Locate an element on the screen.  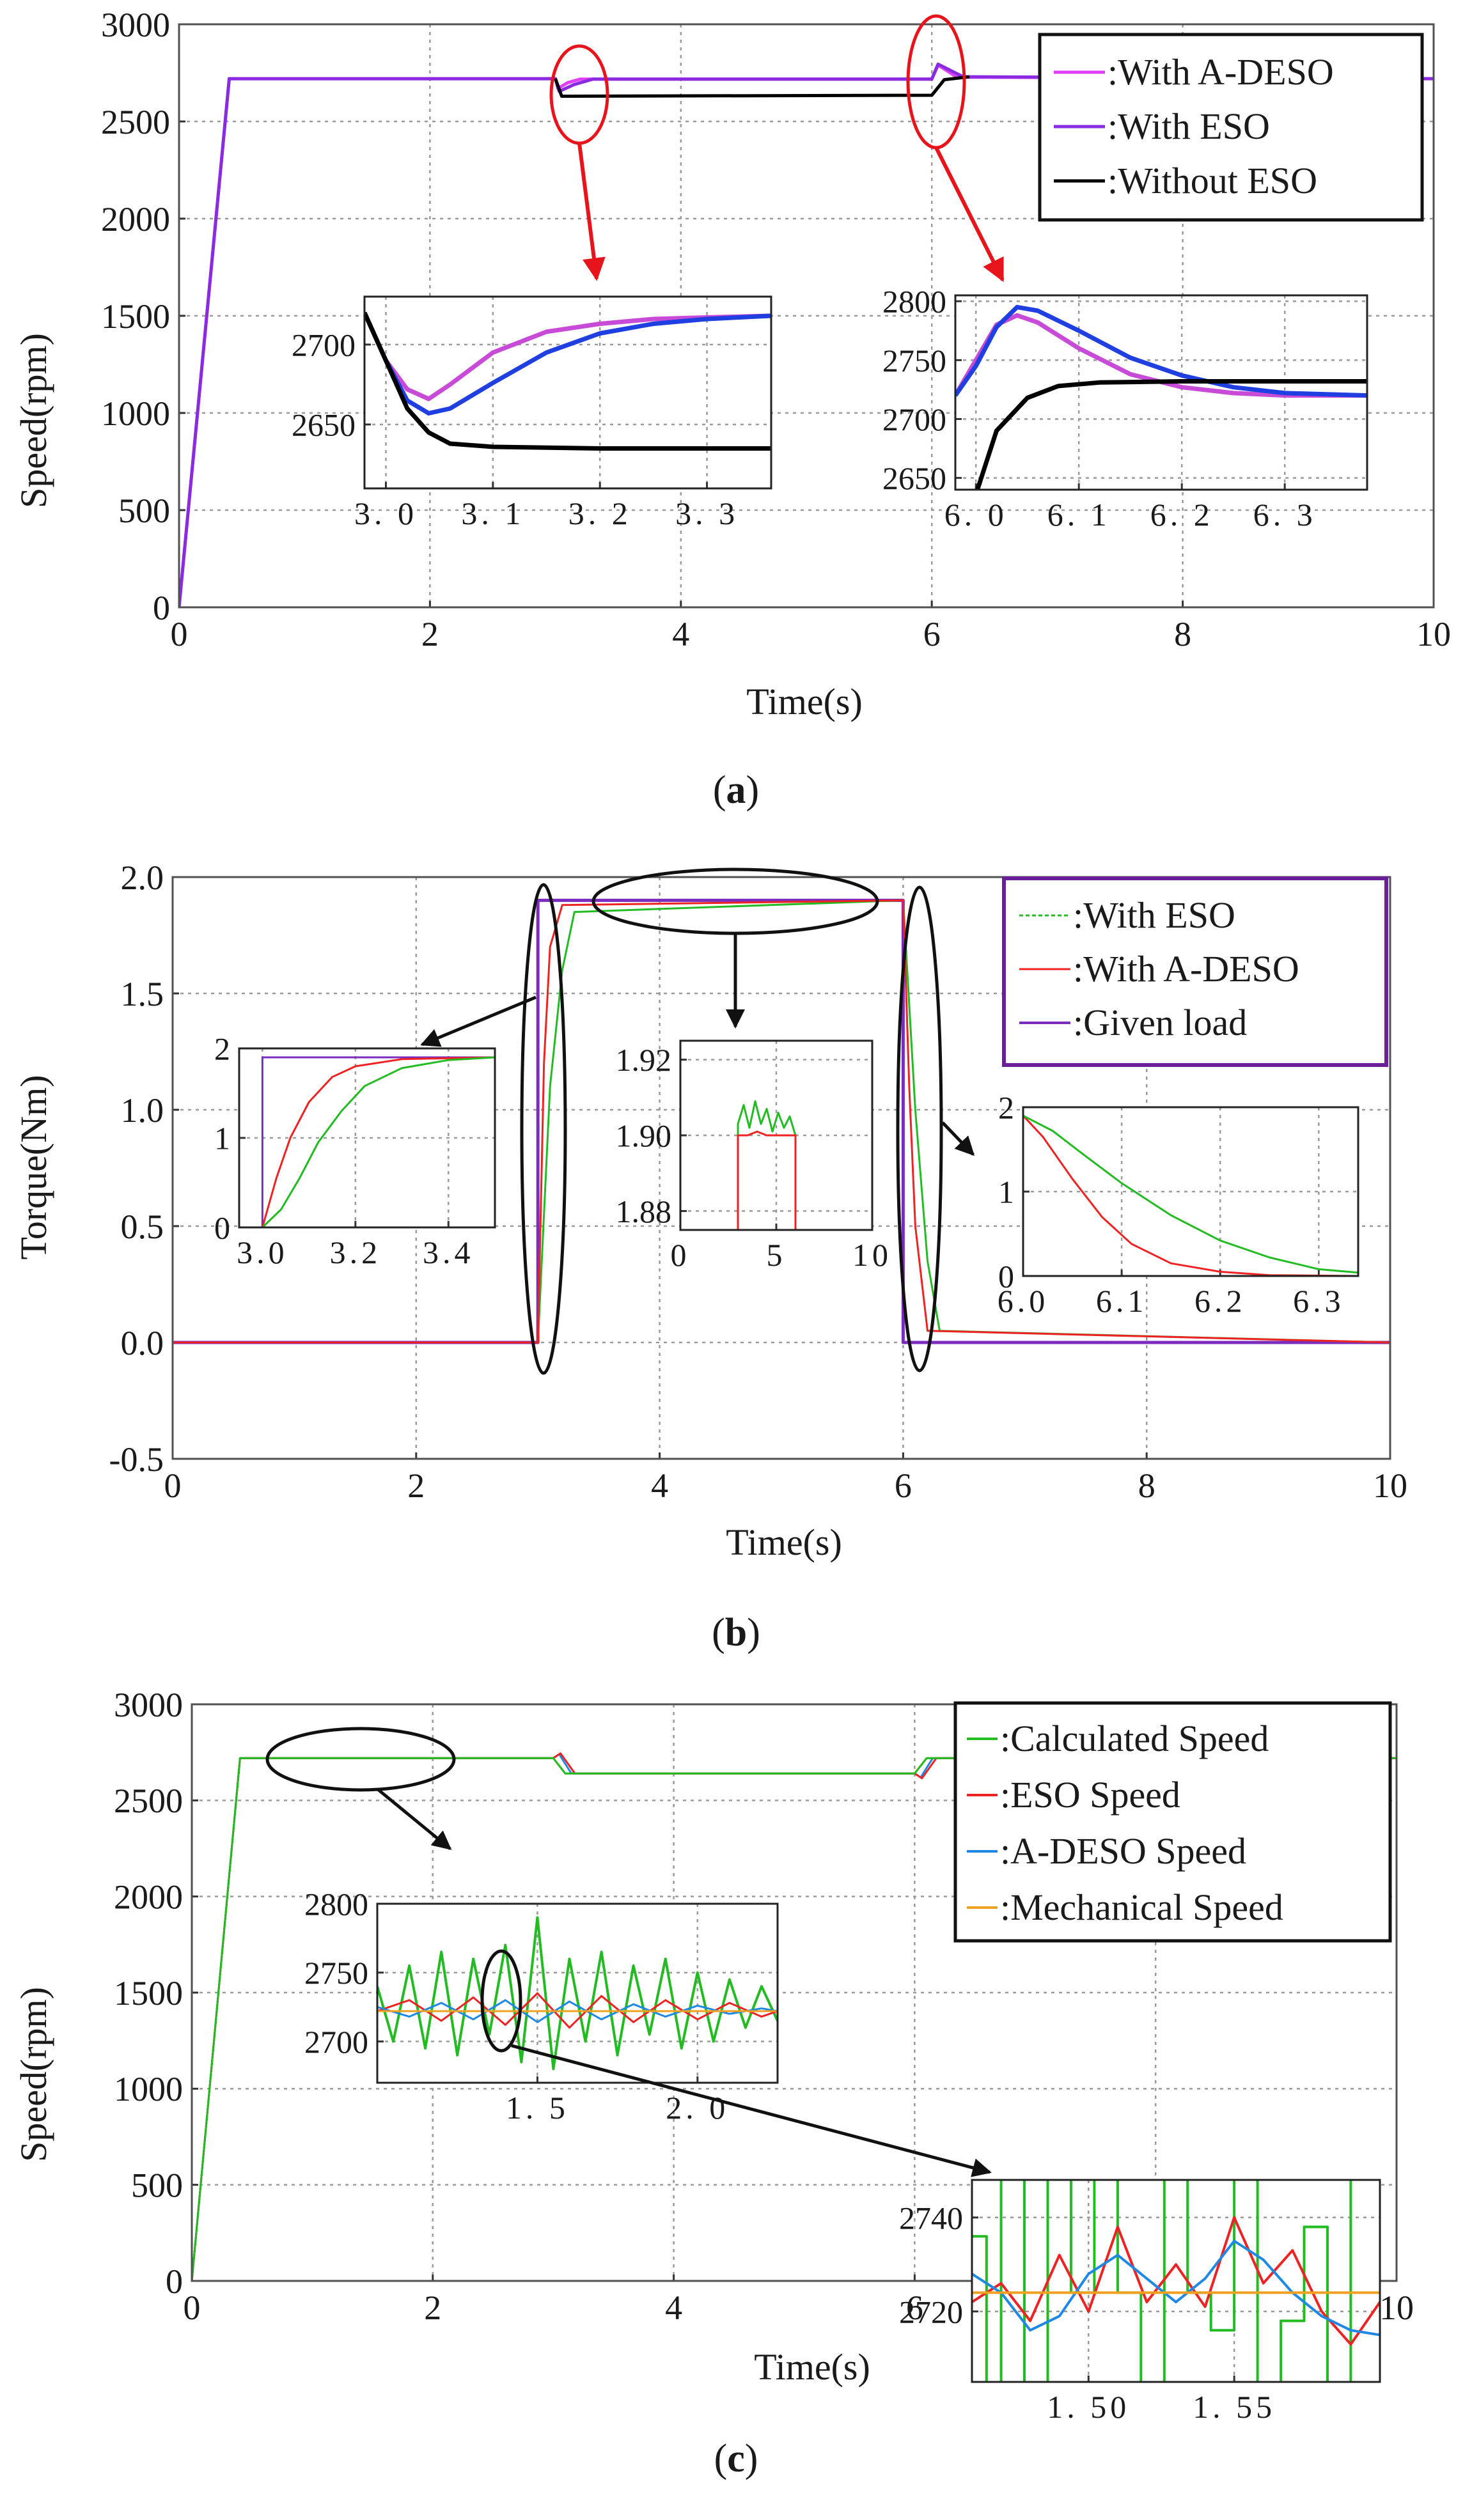
panel-b-inset-2-xtick-label-2: 10 is located at coordinates (872, 1255).